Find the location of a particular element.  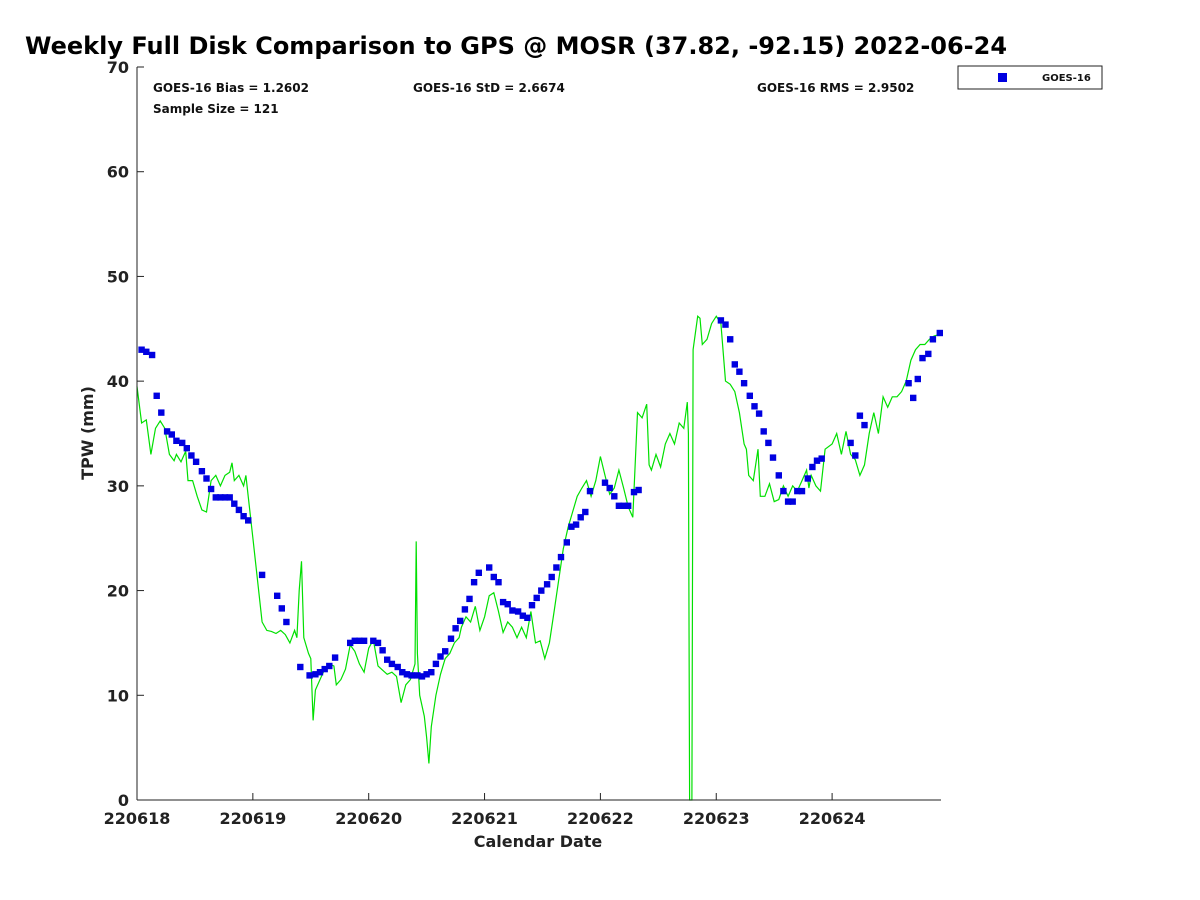

x-tick-label: 220618 is located at coordinates (137, 818).